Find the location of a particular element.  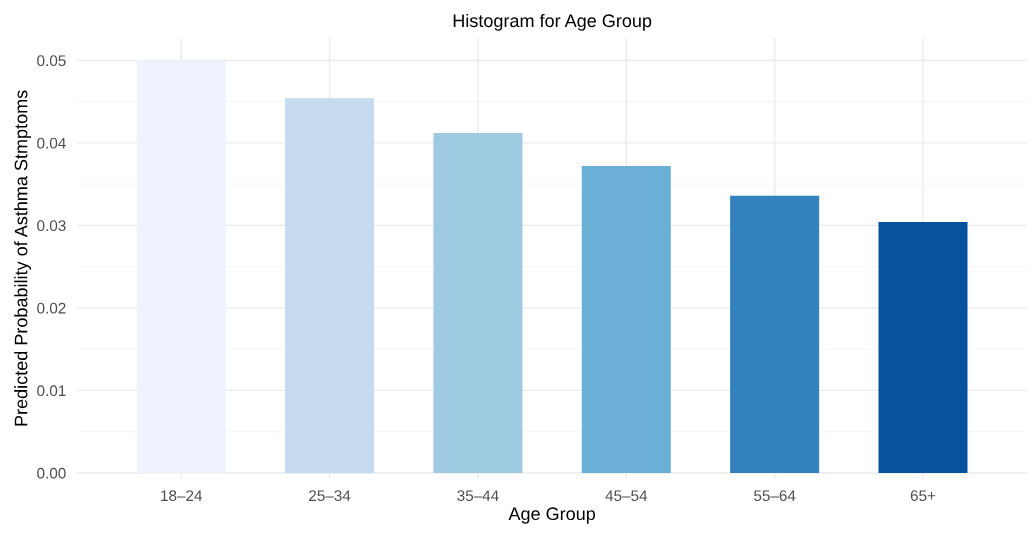

chart-title: Histogram for Age Group is located at coordinates (552, 22).